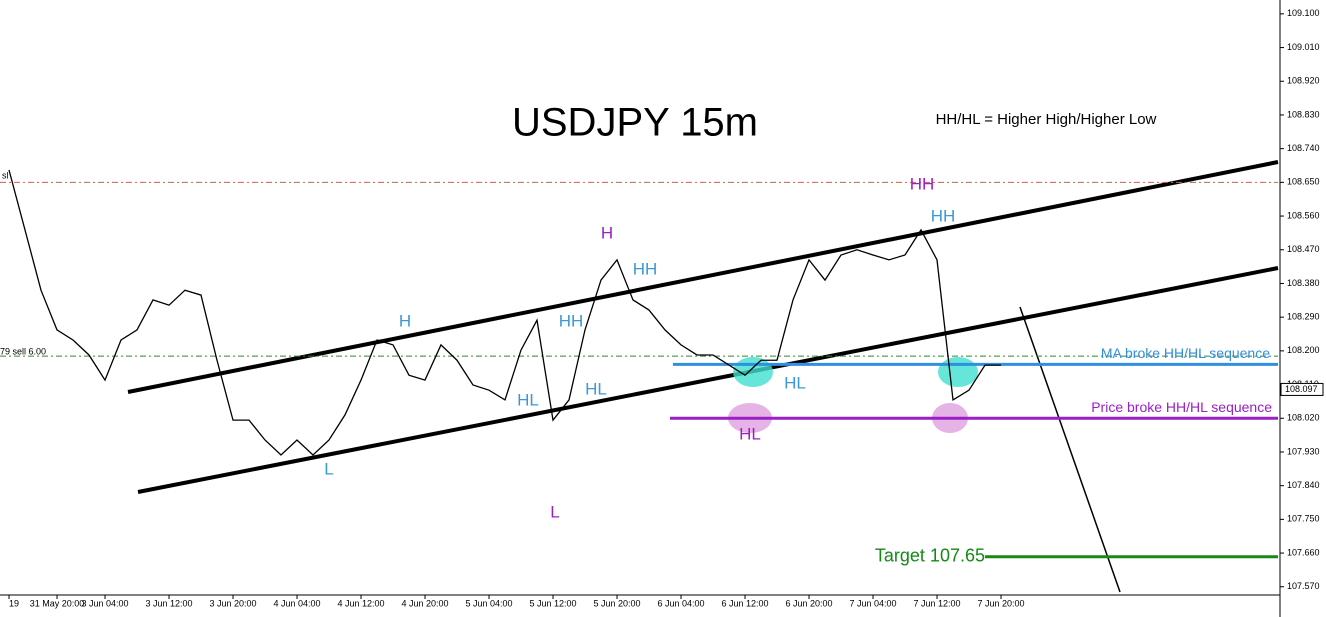 Image resolution: width=1326 pixels, height=617 pixels. I want to click on y-tick-label: 108.650, so click(1303, 182).